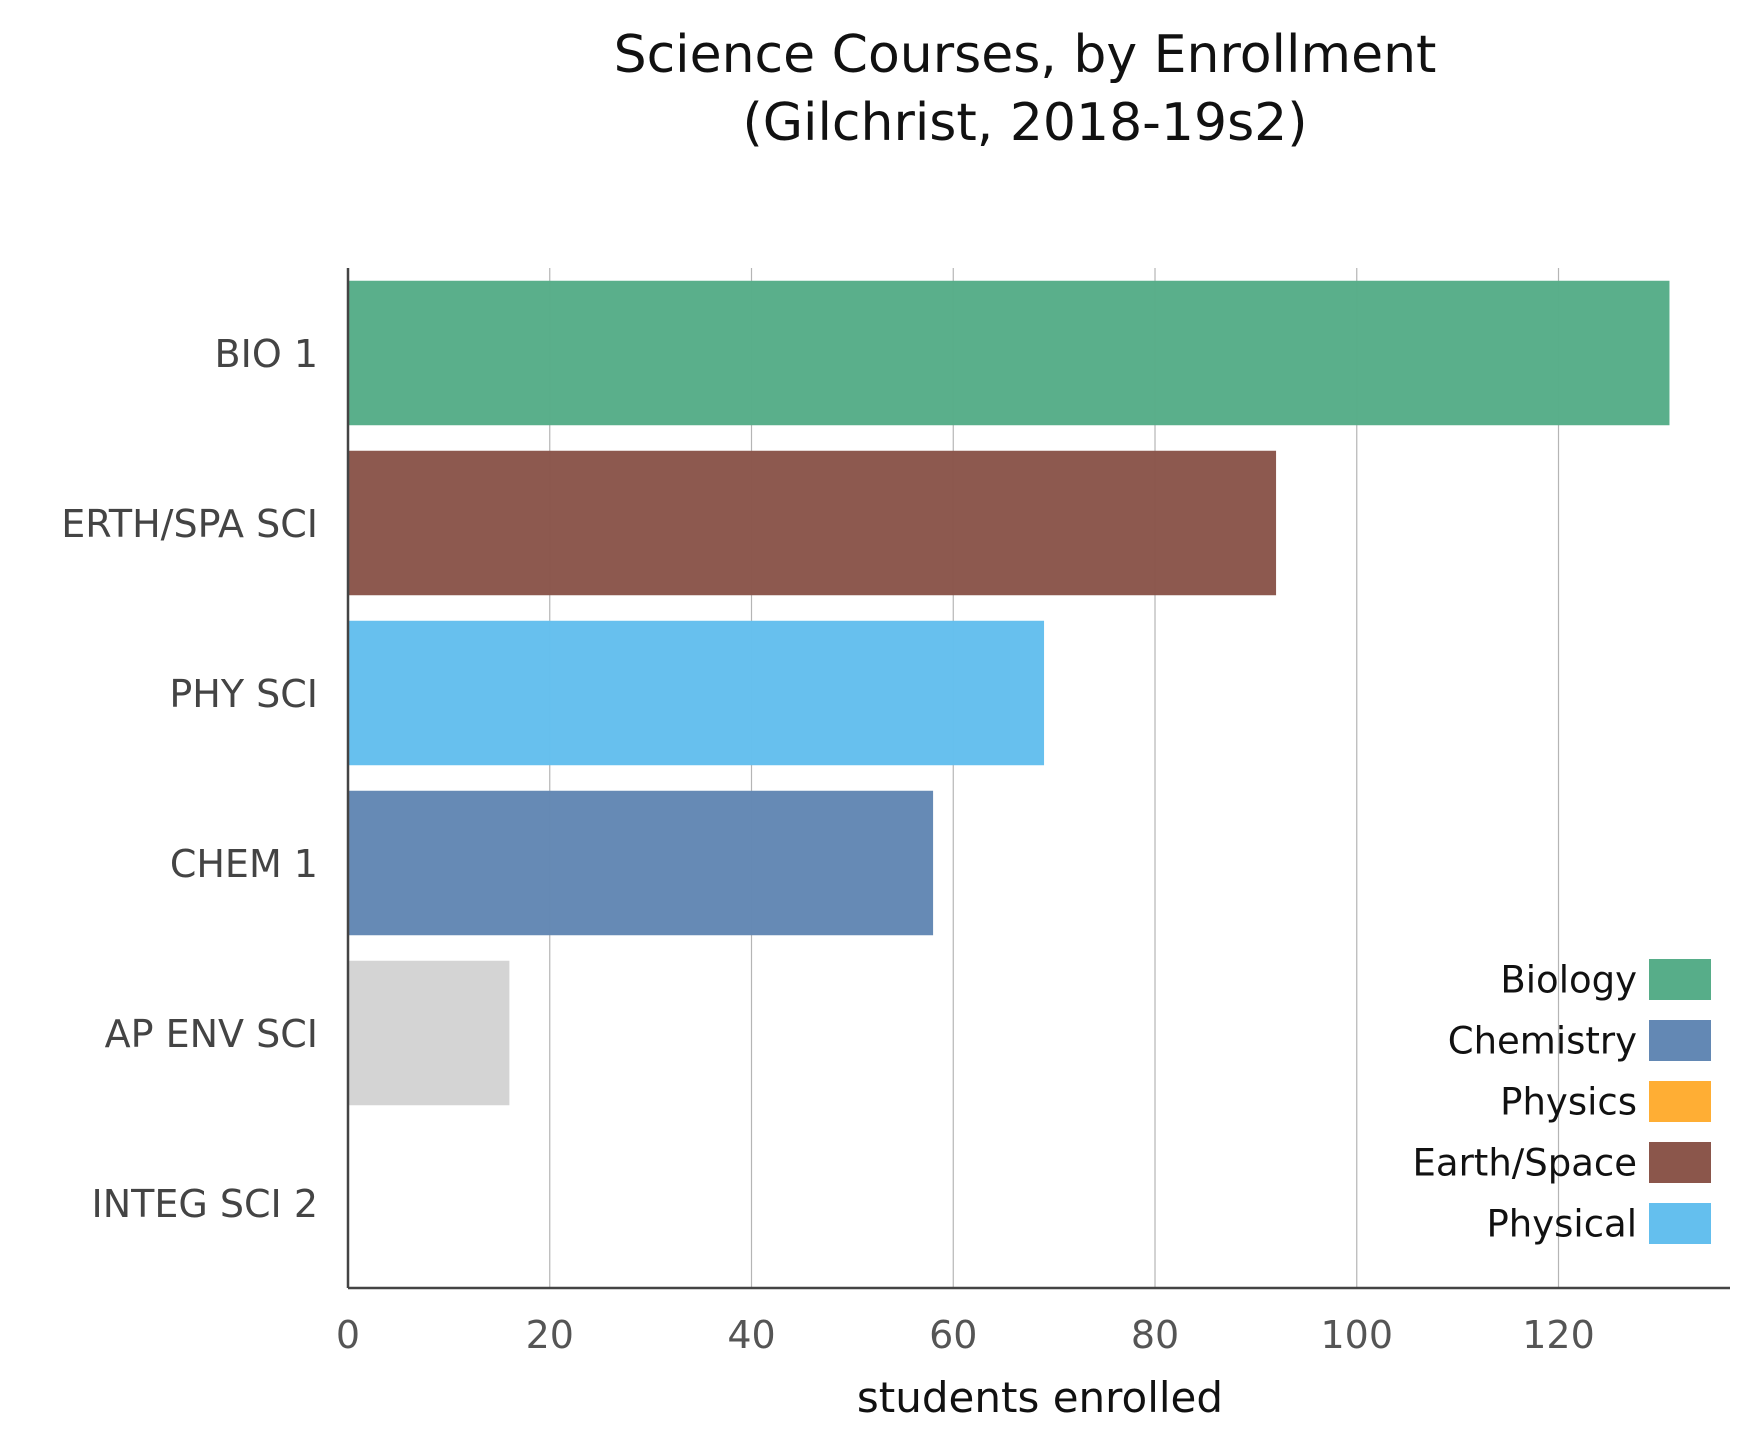  I want to click on x-axis-title: students enrolled, so click(1040, 1397).